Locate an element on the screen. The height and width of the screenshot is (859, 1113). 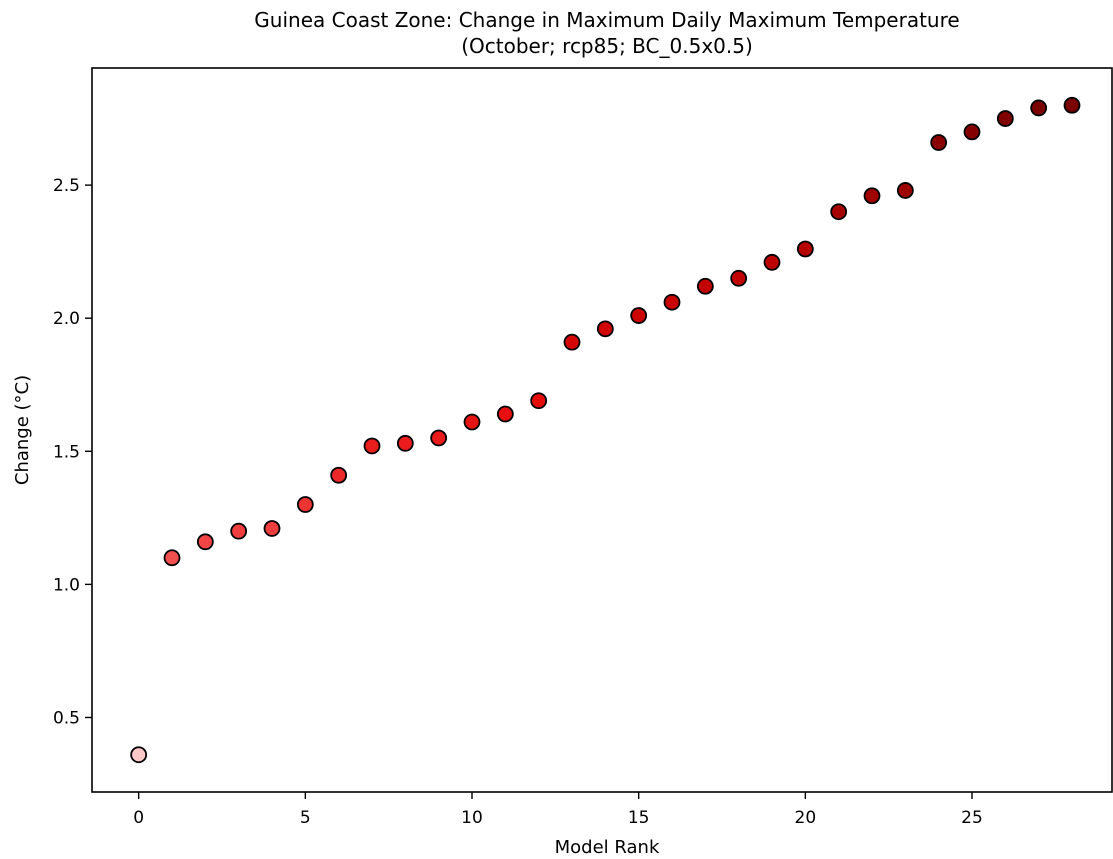
y-axis-label: Change (°C) is located at coordinates (22, 430).